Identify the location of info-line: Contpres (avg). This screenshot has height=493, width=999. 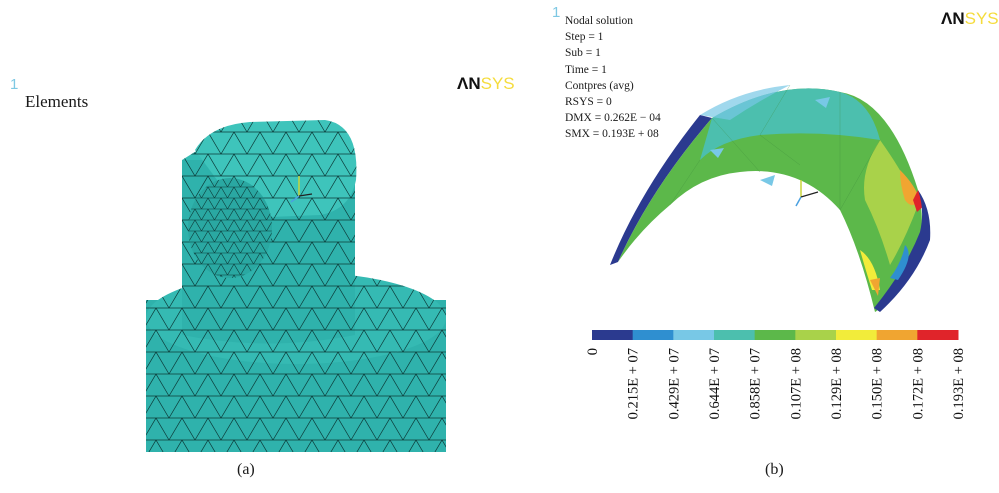
(599, 85).